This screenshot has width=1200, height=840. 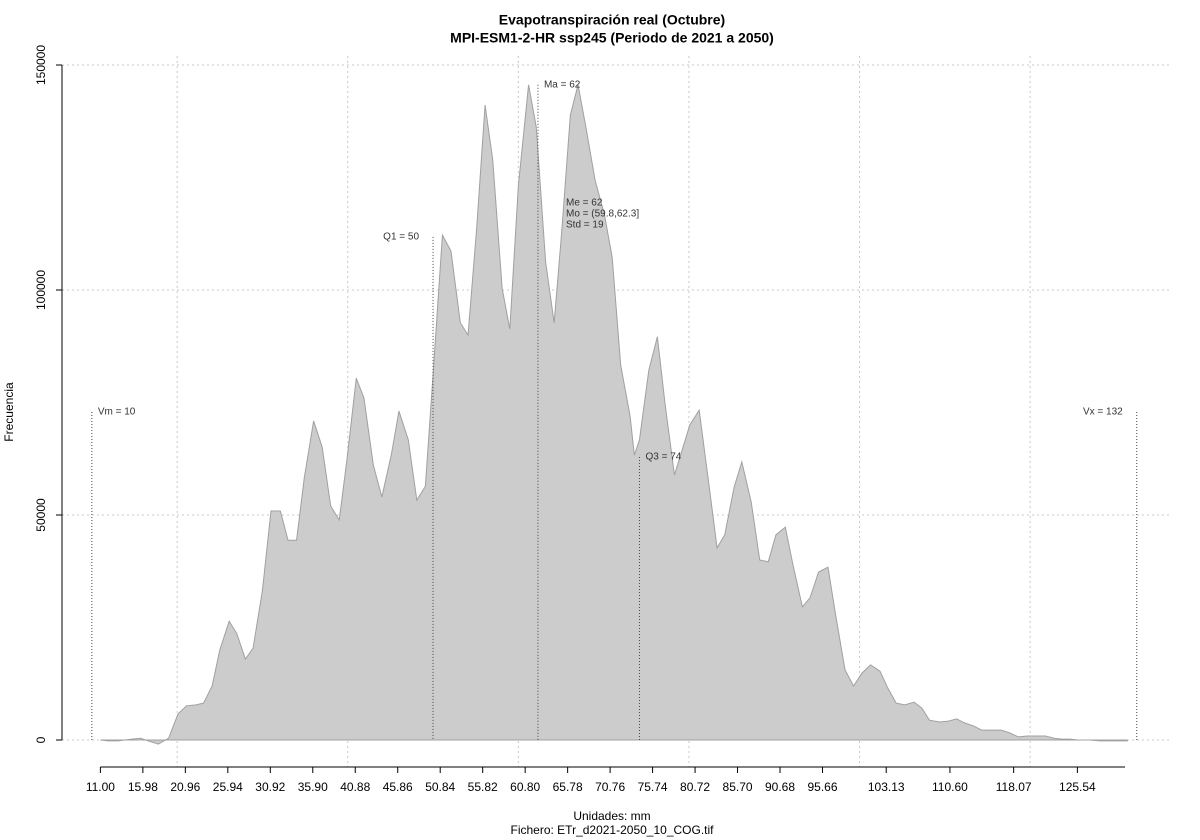 I want to click on x-tick-label: 103.13, so click(x=886, y=787).